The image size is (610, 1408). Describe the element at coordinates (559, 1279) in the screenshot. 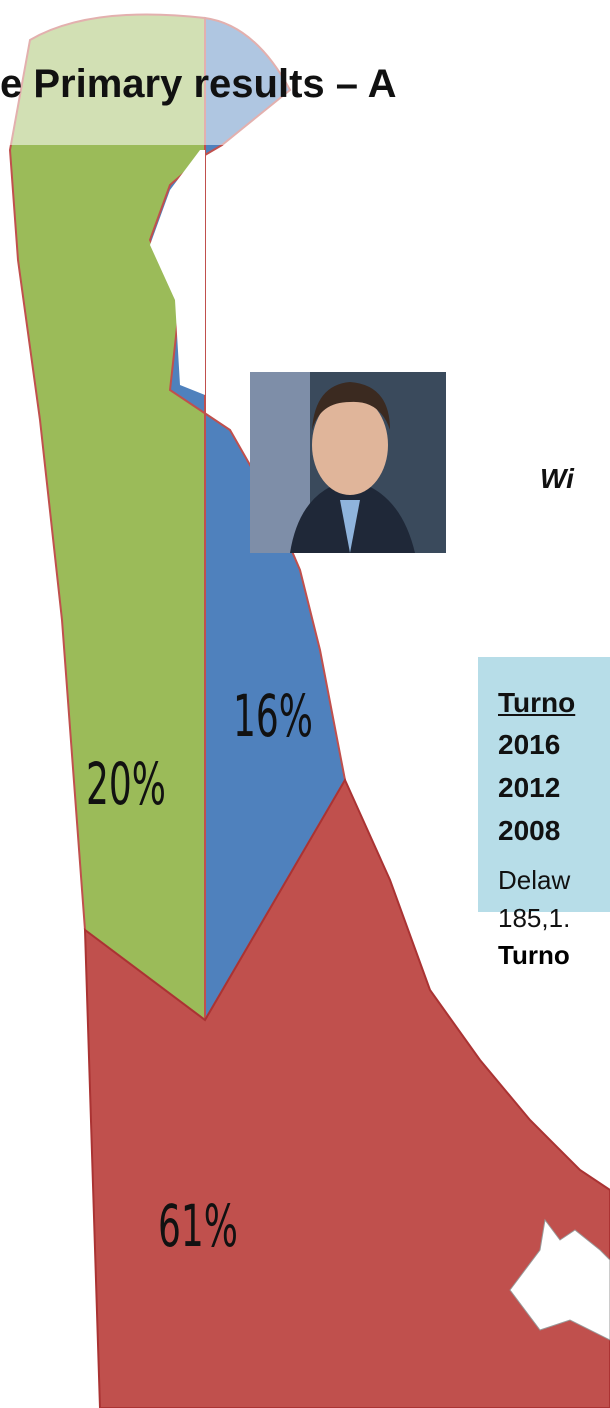

I see `white-shape` at that location.